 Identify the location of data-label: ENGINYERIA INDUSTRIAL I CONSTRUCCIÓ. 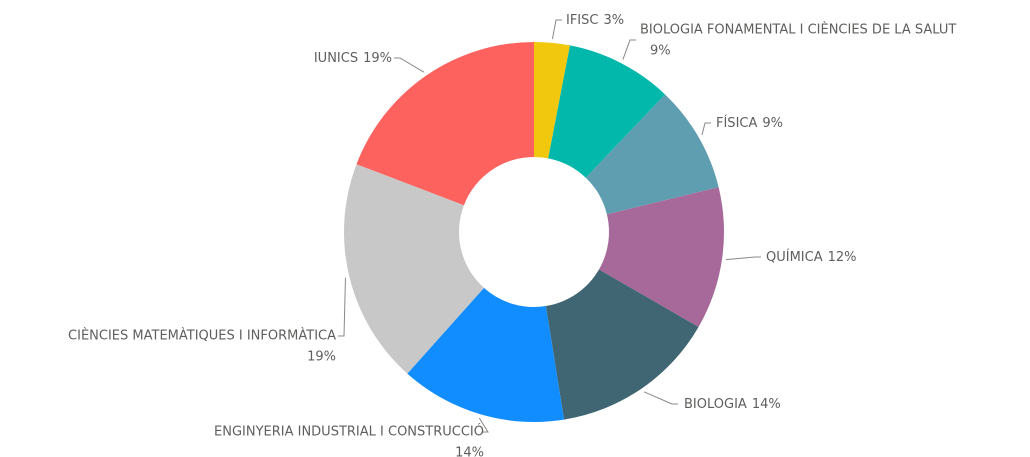
(349, 432).